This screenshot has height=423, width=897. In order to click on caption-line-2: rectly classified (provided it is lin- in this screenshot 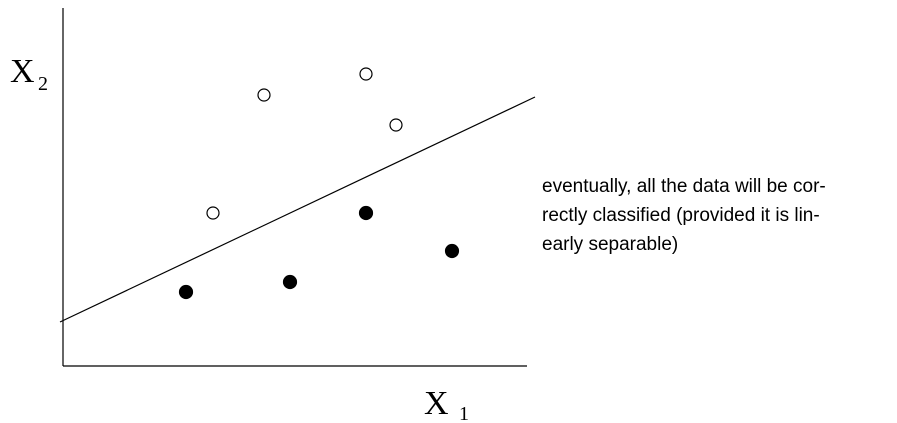, I will do `click(681, 215)`.